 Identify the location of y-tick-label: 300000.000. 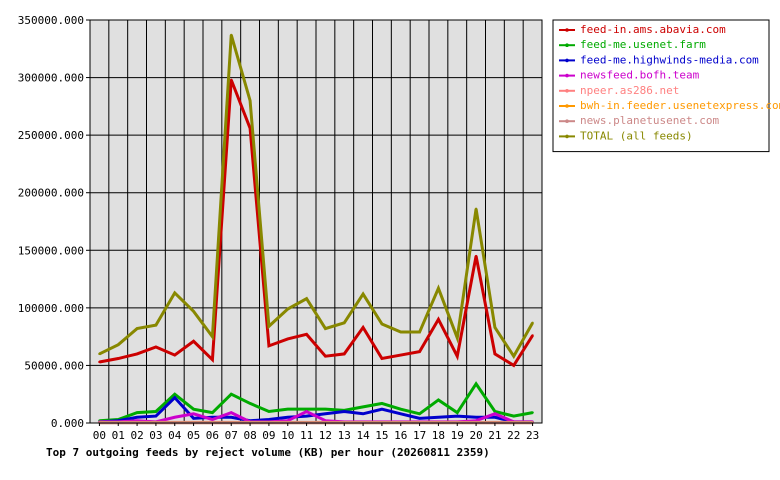
(51, 78).